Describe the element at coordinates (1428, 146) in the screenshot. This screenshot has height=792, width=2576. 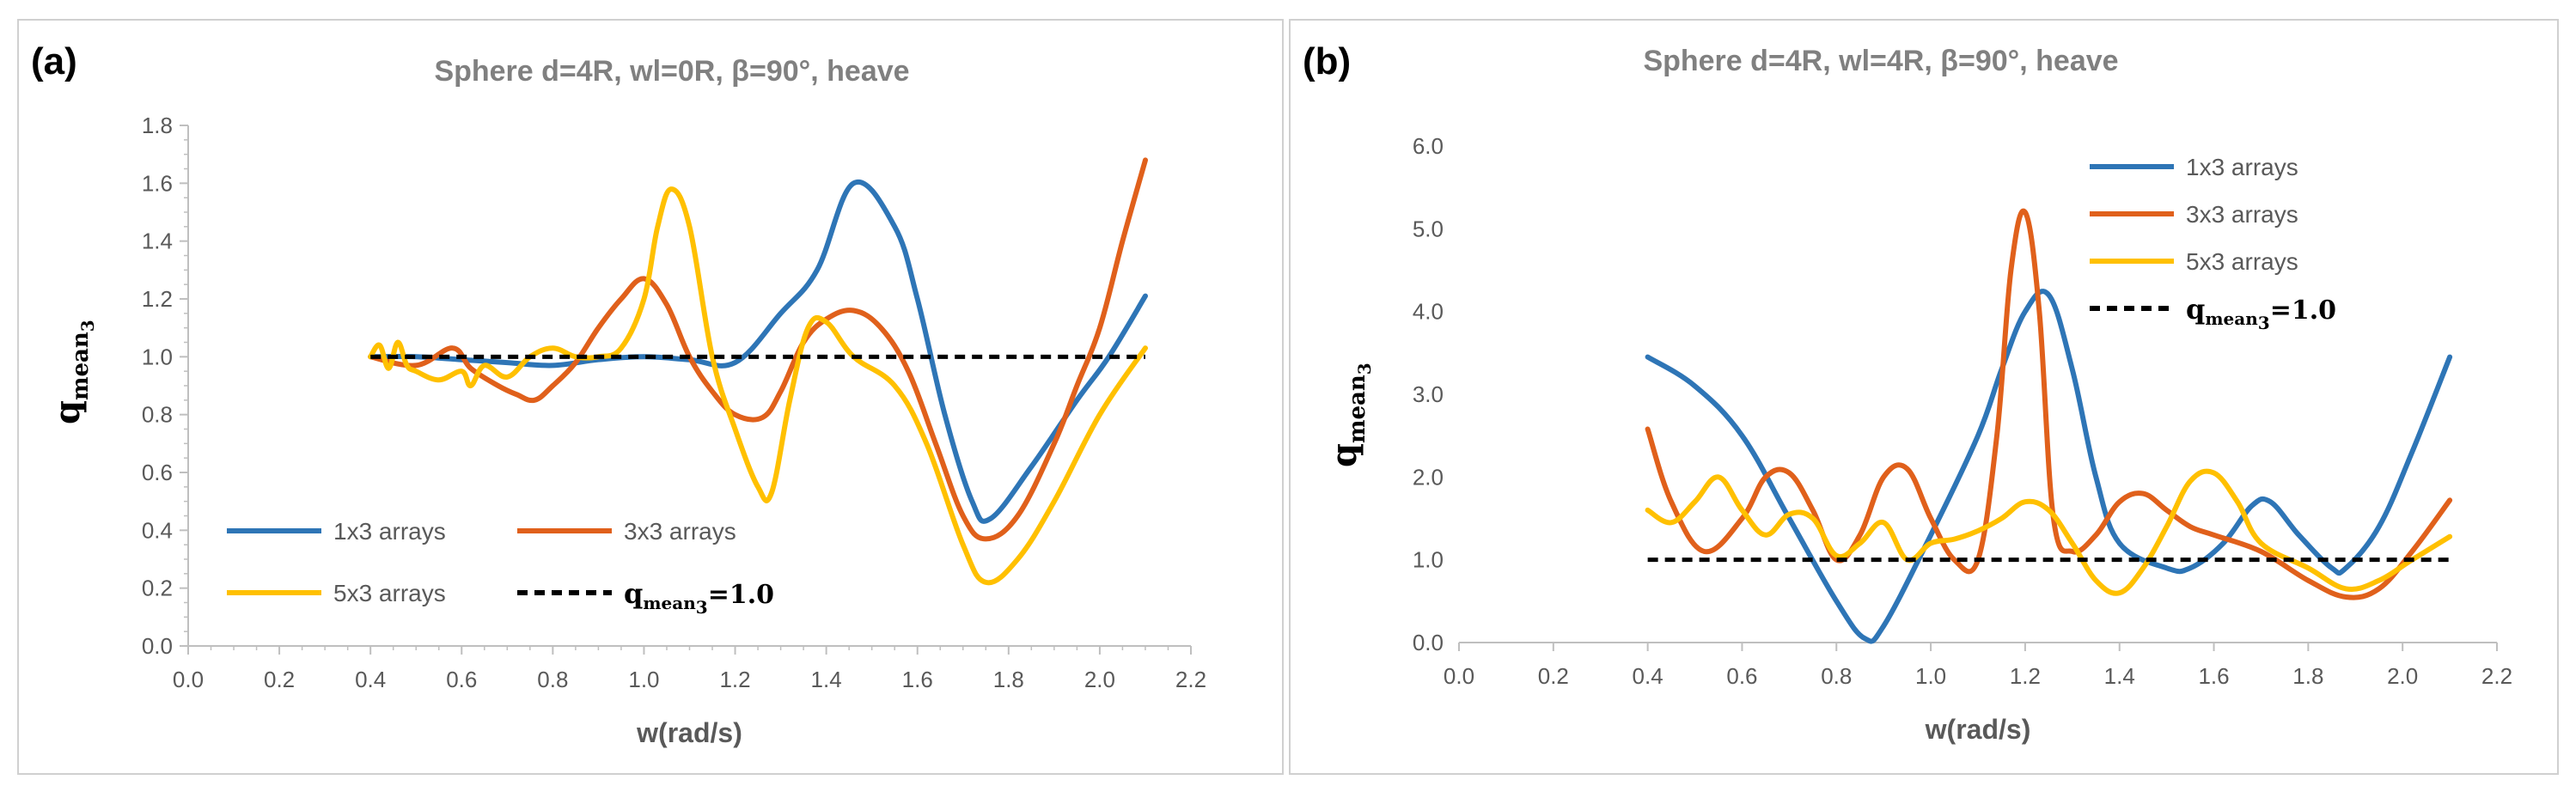
I see `y-tick-label: 6.0` at that location.